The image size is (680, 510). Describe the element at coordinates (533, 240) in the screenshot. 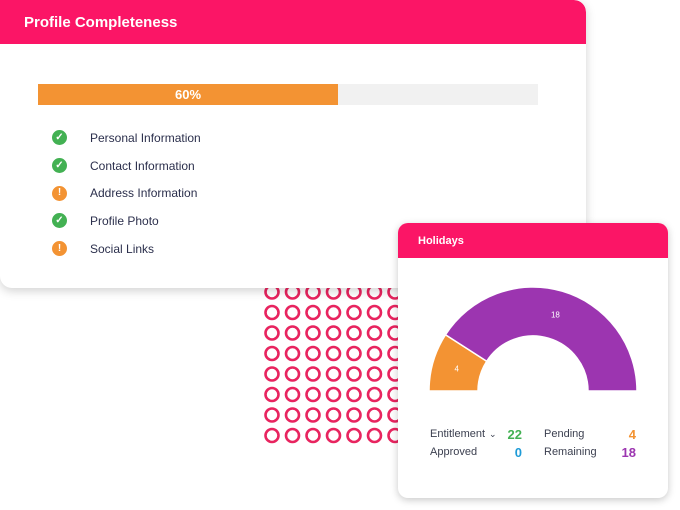

I see `holidays-card-header: Holidays` at that location.